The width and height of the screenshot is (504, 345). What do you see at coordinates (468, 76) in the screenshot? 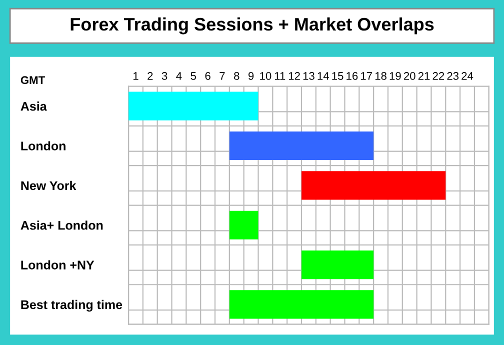
I see `x-tick-label: 24` at bounding box center [468, 76].